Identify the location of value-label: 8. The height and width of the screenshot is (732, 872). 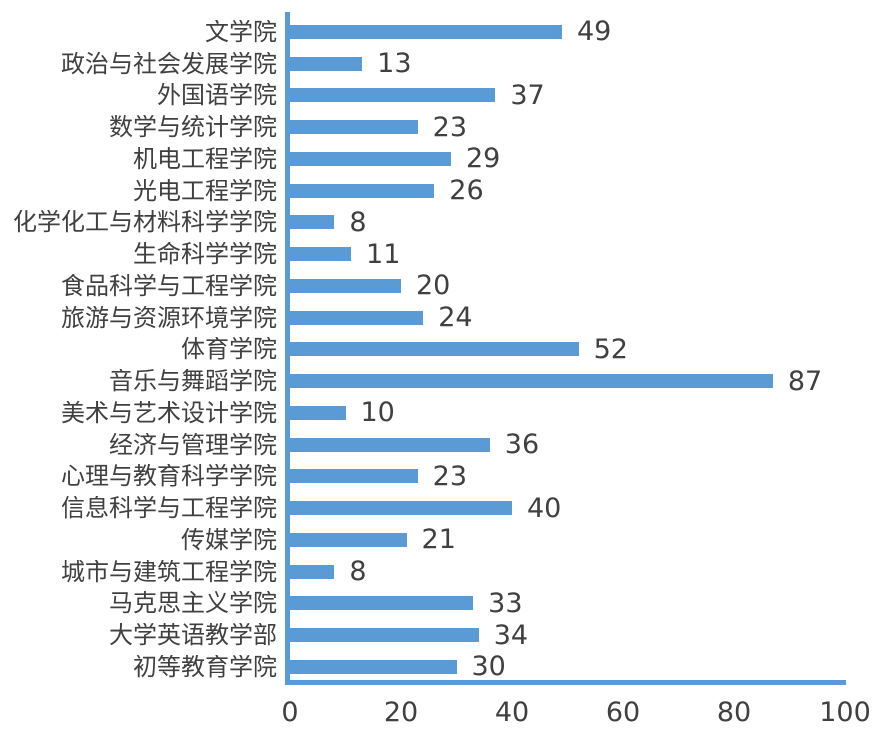
(358, 572).